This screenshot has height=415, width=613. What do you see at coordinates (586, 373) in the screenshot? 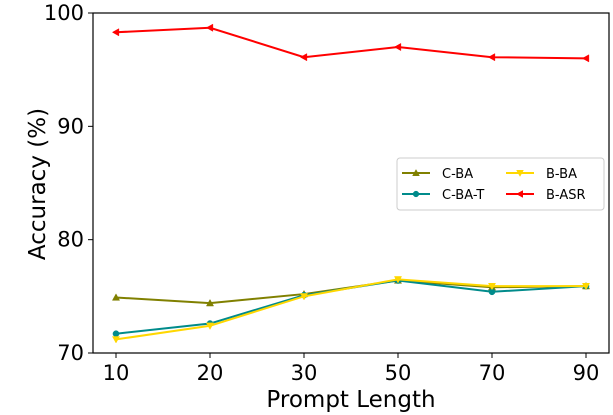
I see `x-tick-label: 90` at bounding box center [586, 373].